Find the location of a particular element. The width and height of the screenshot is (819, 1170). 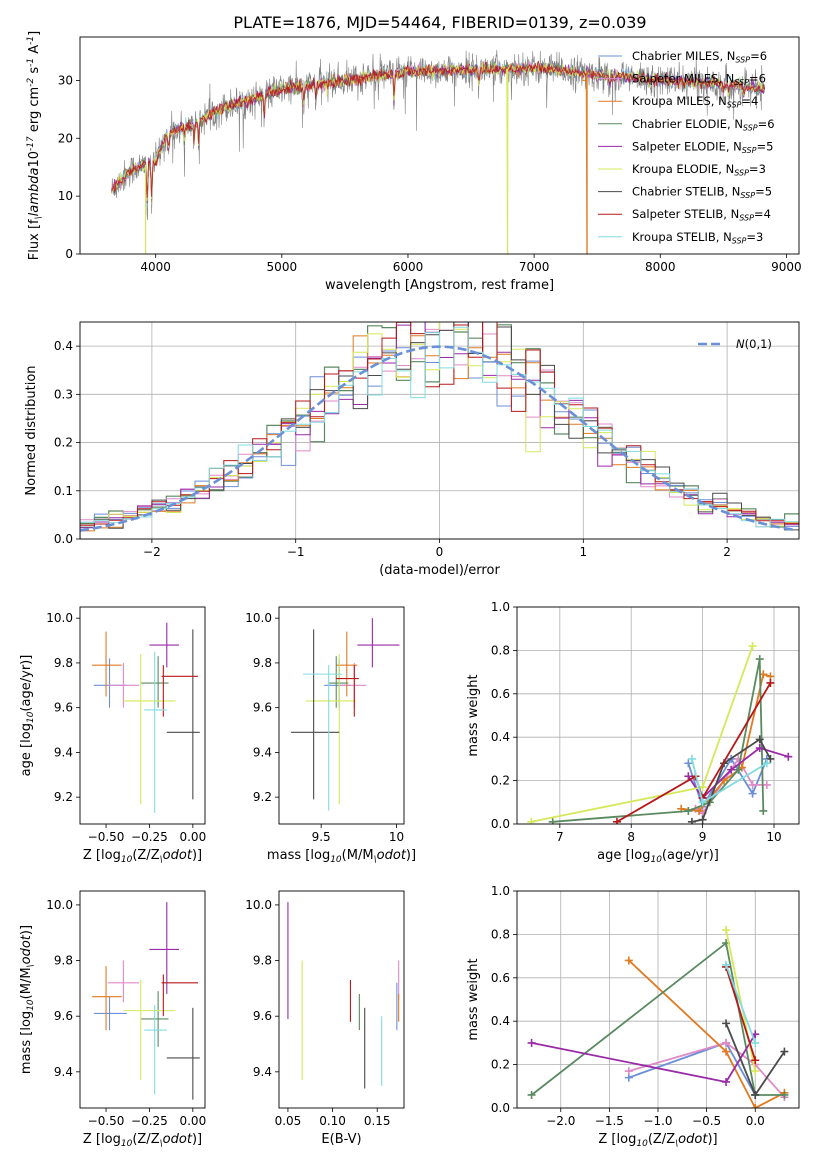

x-tick-label: 2 is located at coordinates (727, 552).